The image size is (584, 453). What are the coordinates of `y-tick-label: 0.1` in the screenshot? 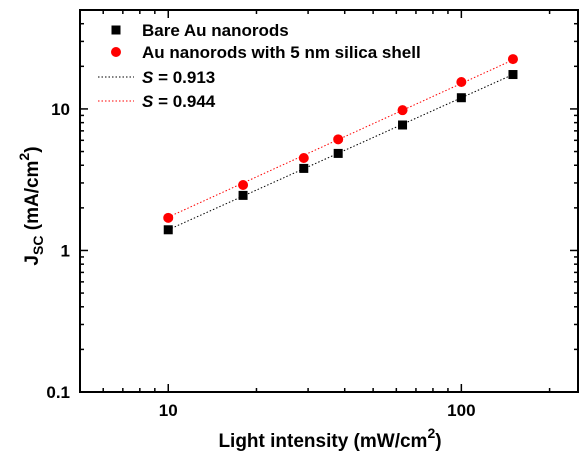 It's located at (58, 392).